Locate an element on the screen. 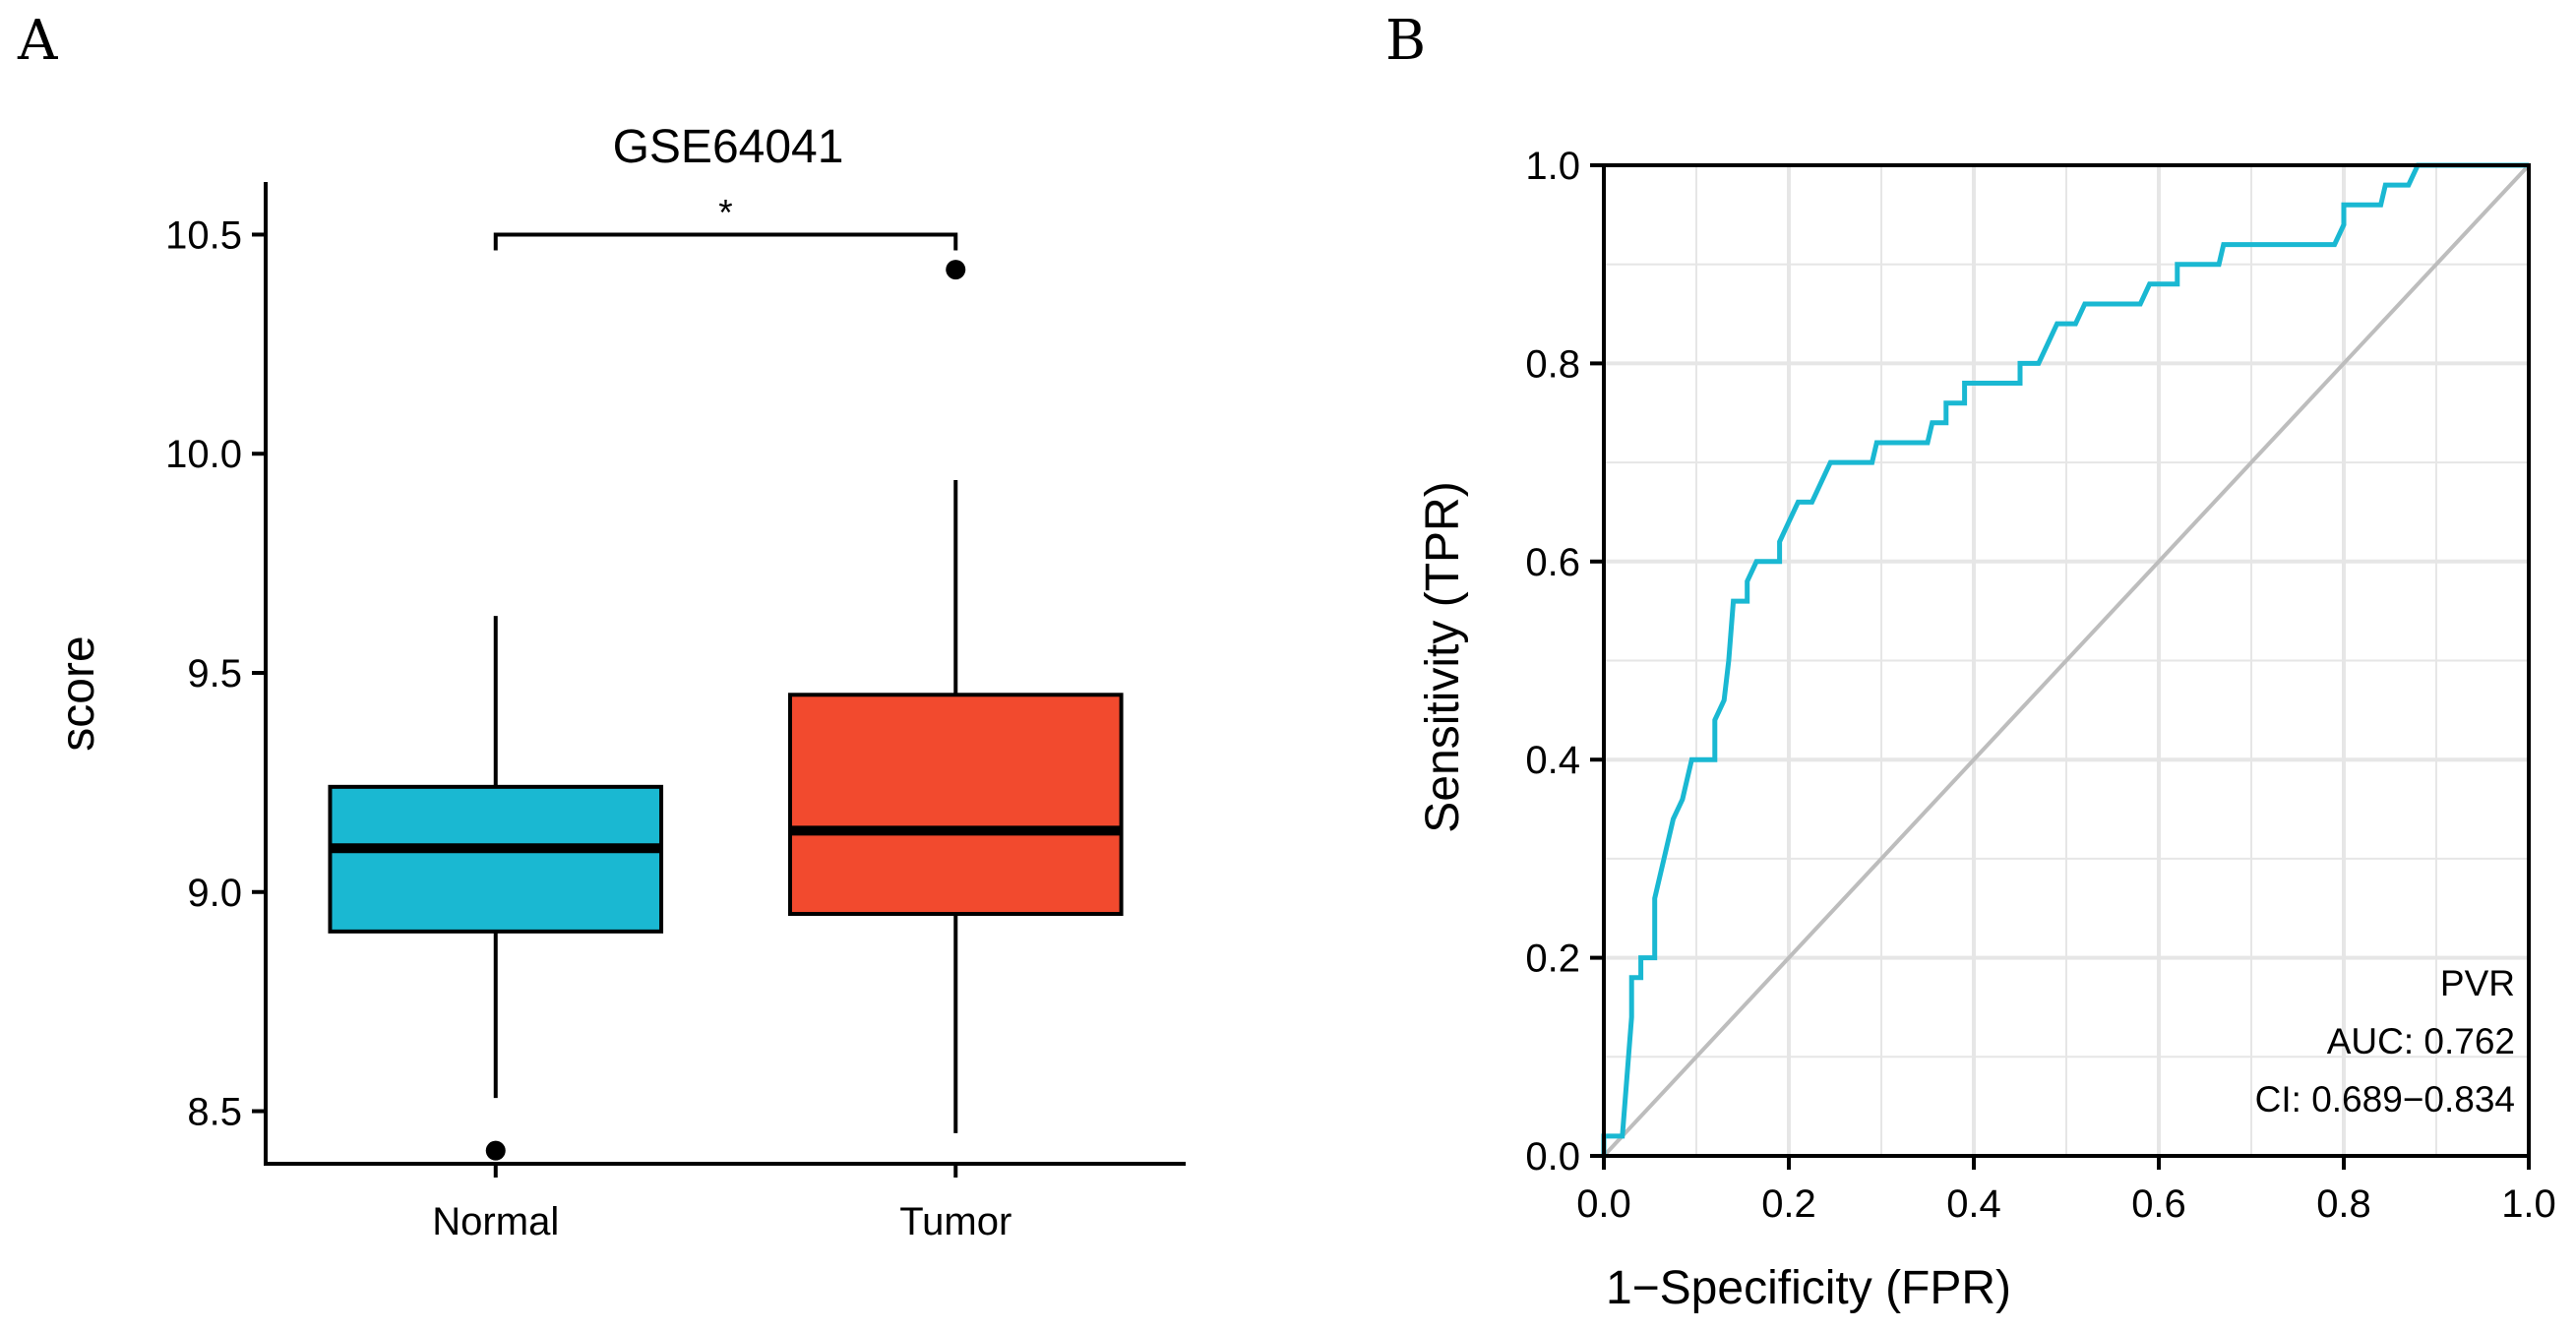  boxplot-y-tick-label: 10.5 is located at coordinates (203, 235).